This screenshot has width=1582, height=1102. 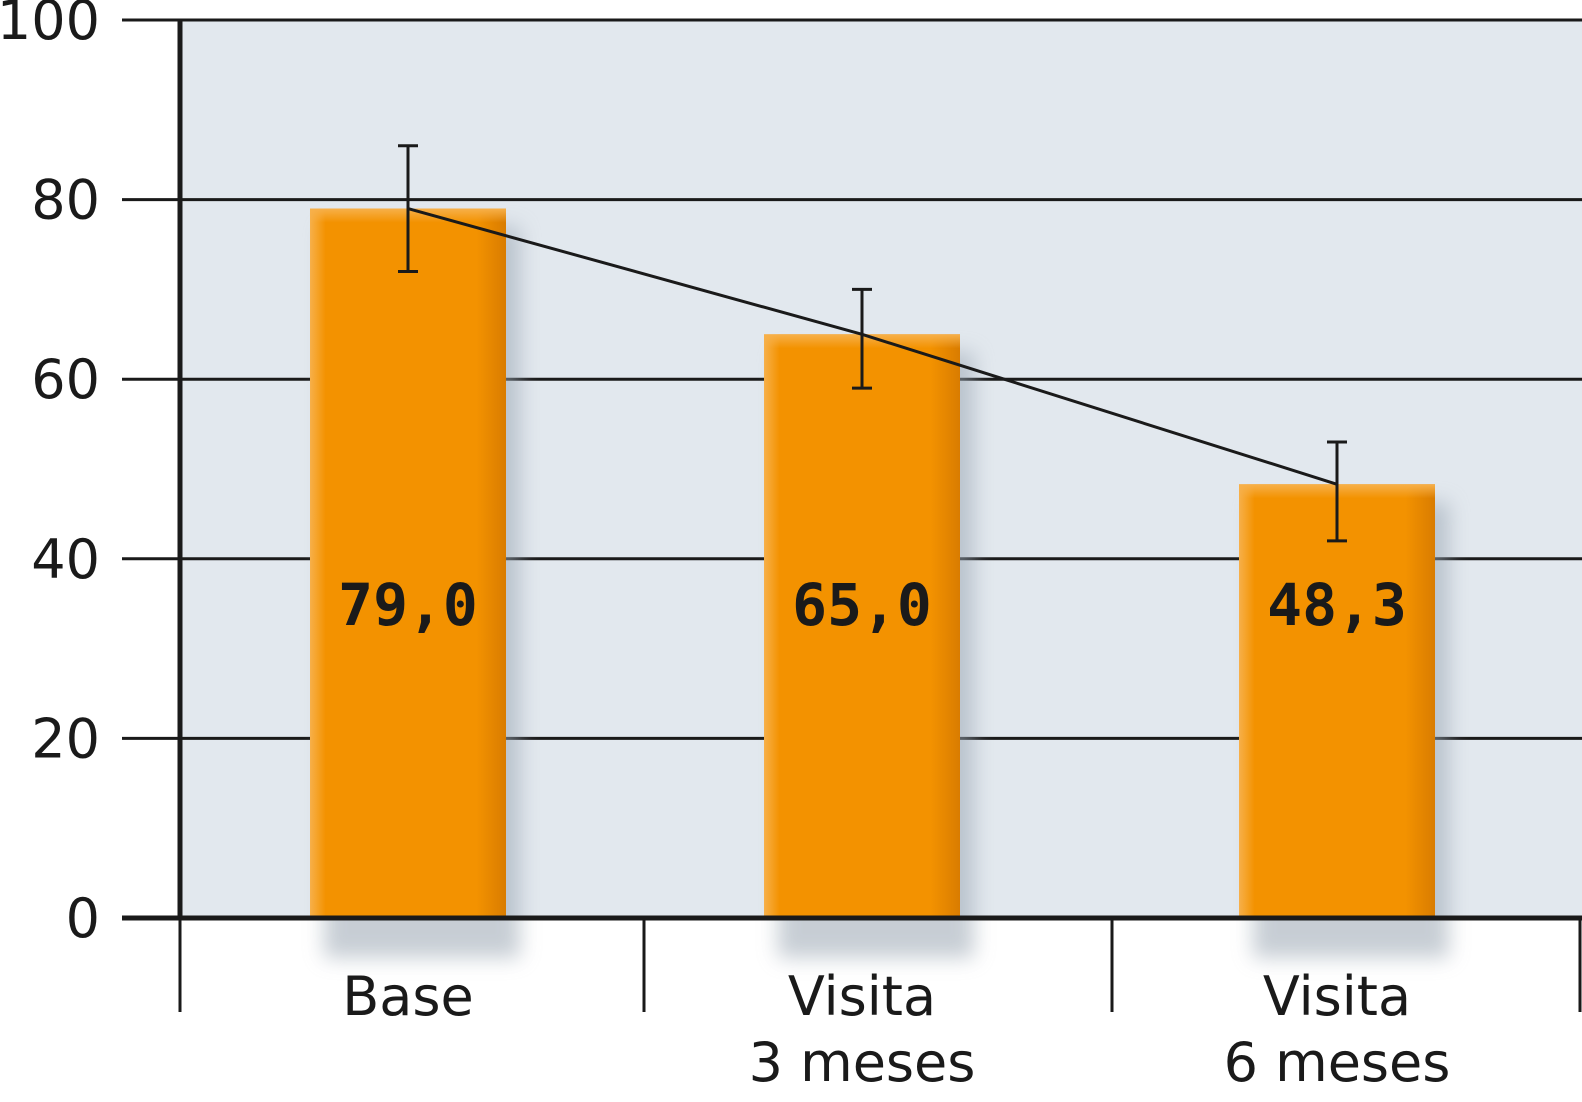 What do you see at coordinates (83, 918) in the screenshot?
I see `y-tick-label-0: 0` at bounding box center [83, 918].